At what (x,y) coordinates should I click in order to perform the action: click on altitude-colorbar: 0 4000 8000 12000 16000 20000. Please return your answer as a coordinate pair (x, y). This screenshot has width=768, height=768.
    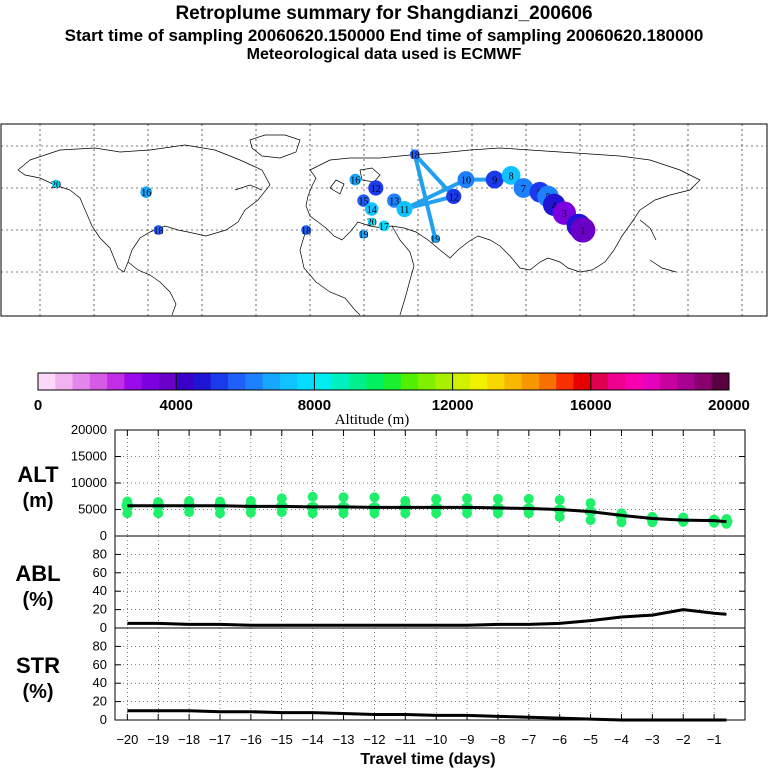
    Looking at the image, I should click on (392, 393).